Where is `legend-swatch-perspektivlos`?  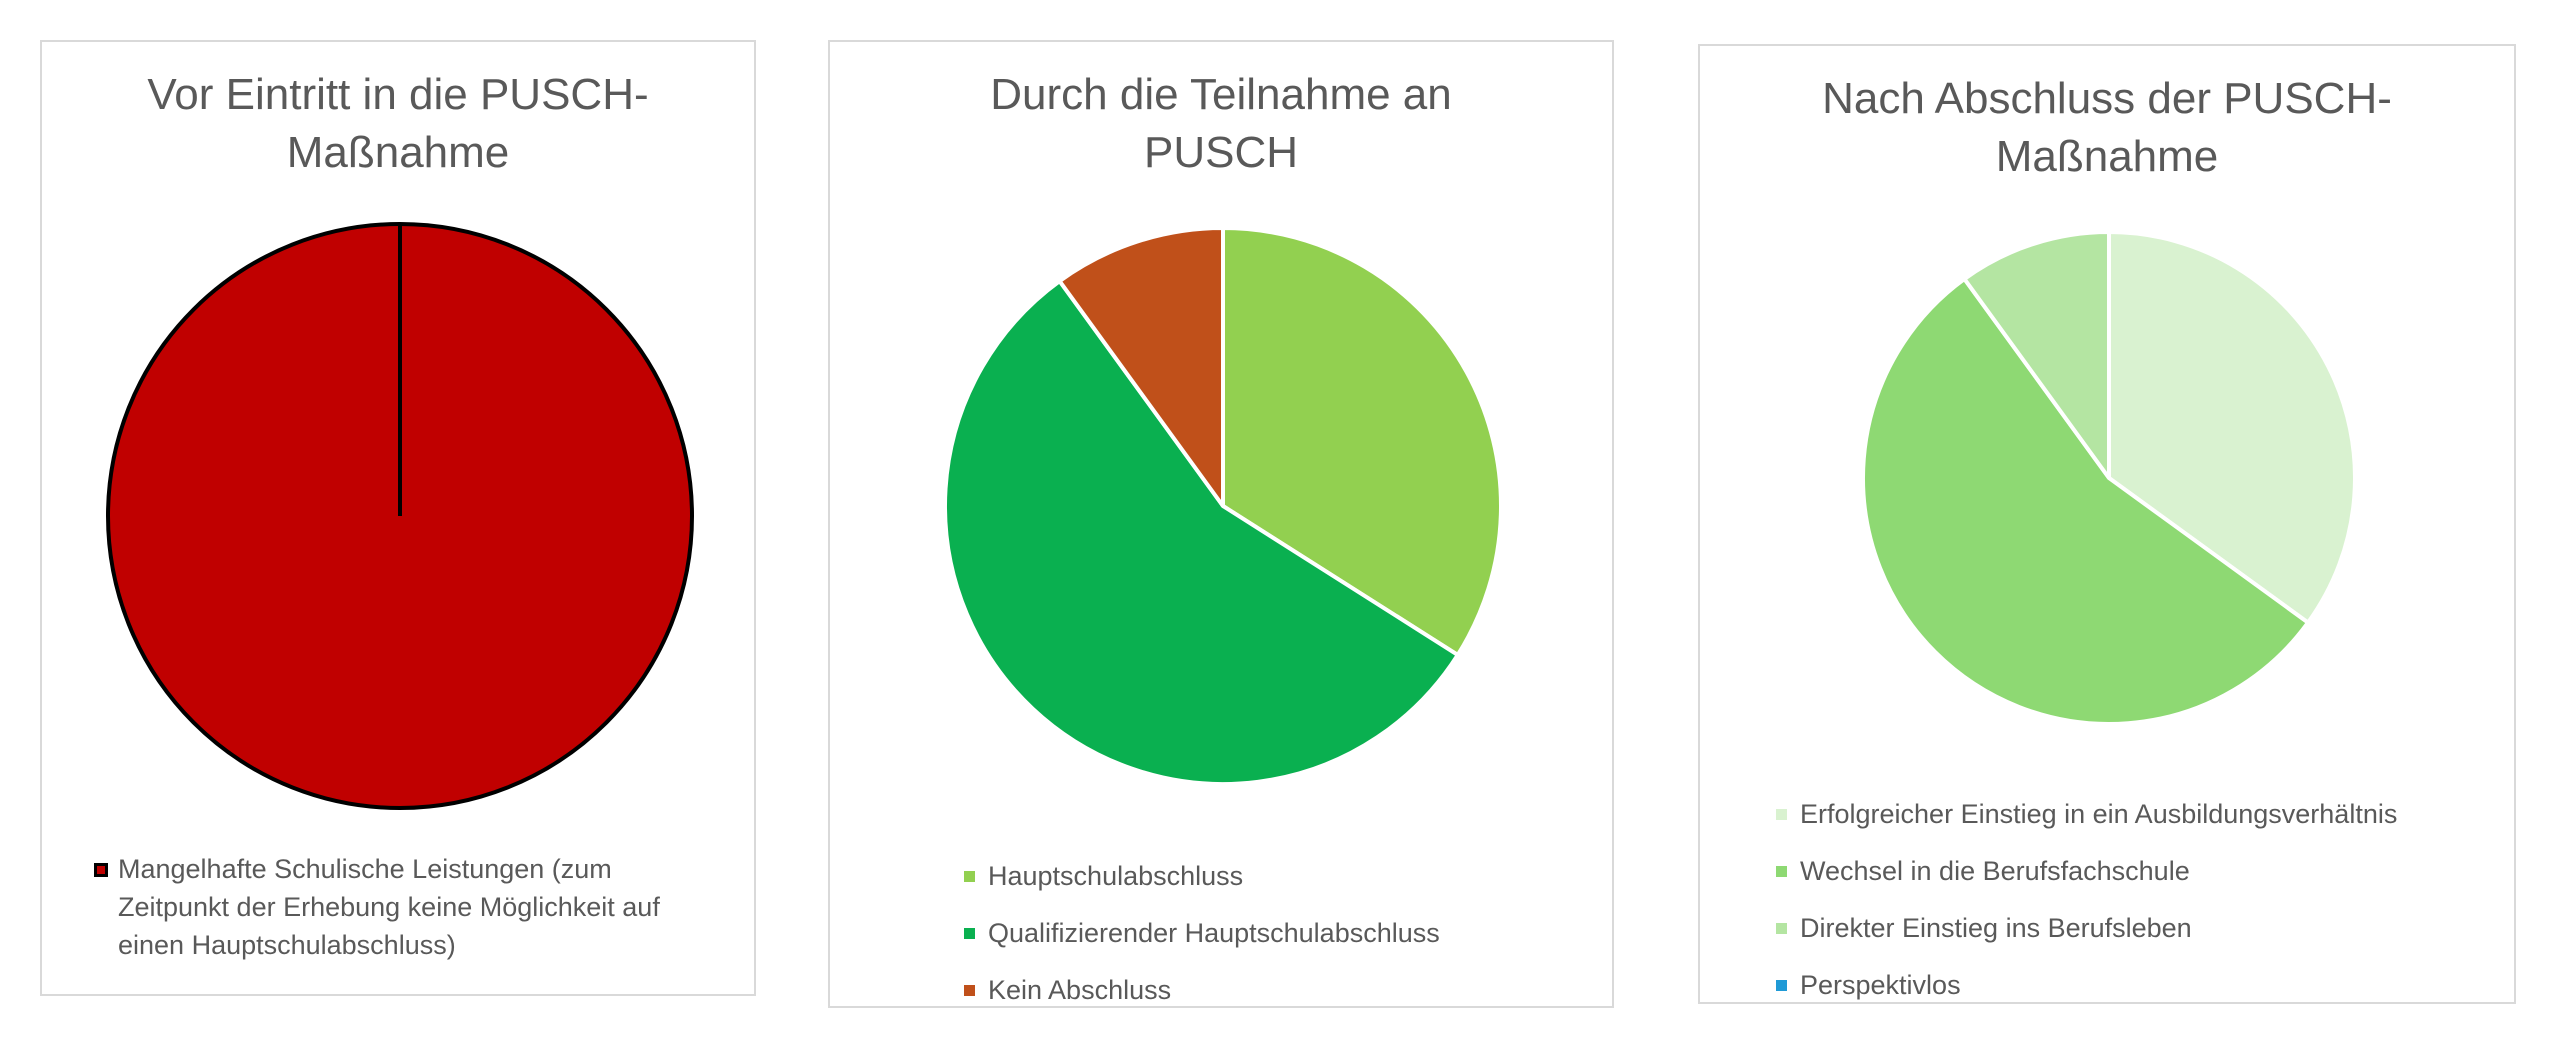
legend-swatch-perspektivlos is located at coordinates (1781, 985).